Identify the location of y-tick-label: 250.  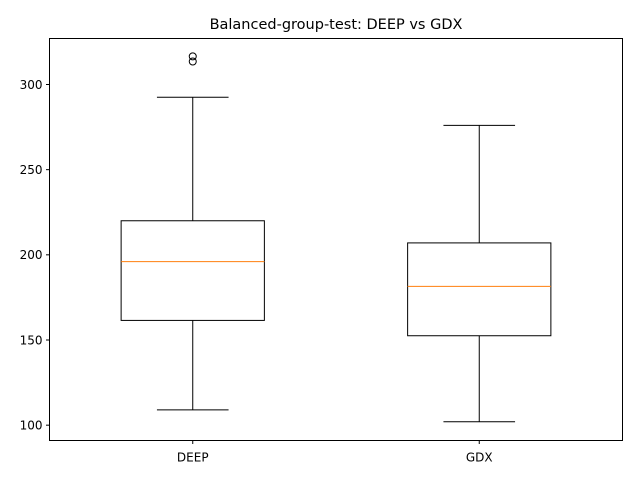
(31, 170).